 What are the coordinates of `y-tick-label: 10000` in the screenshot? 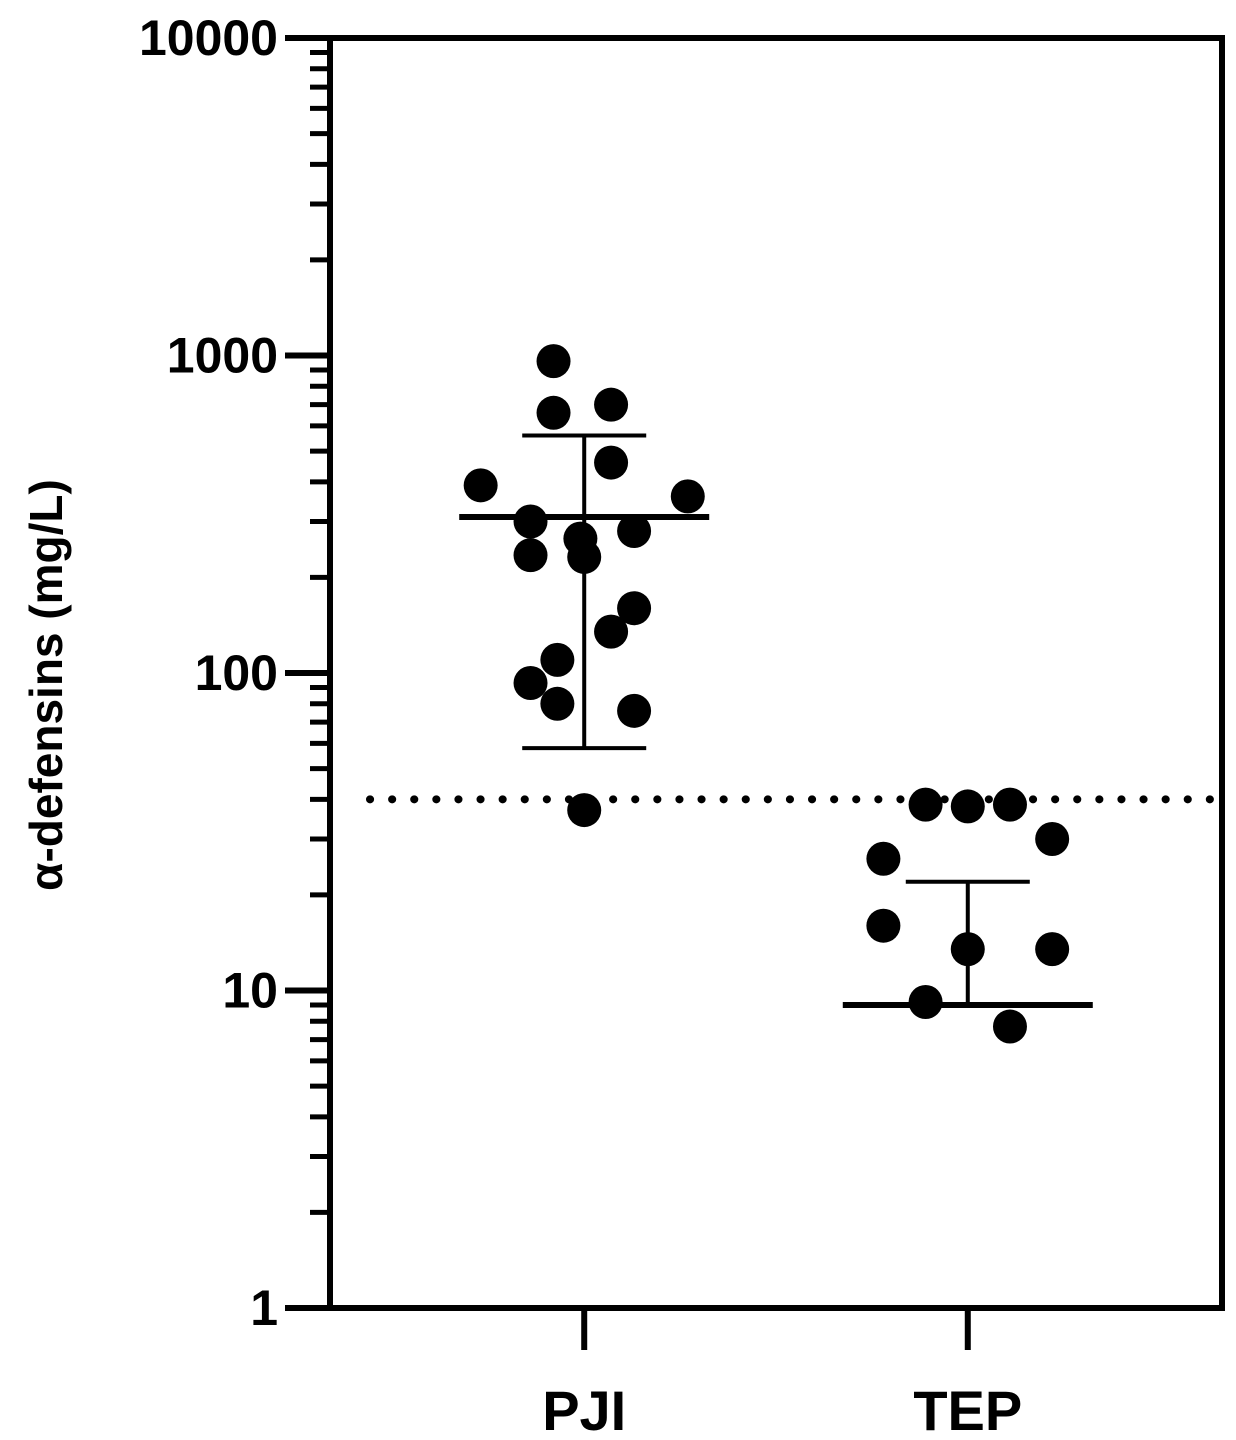 It's located at (208, 38).